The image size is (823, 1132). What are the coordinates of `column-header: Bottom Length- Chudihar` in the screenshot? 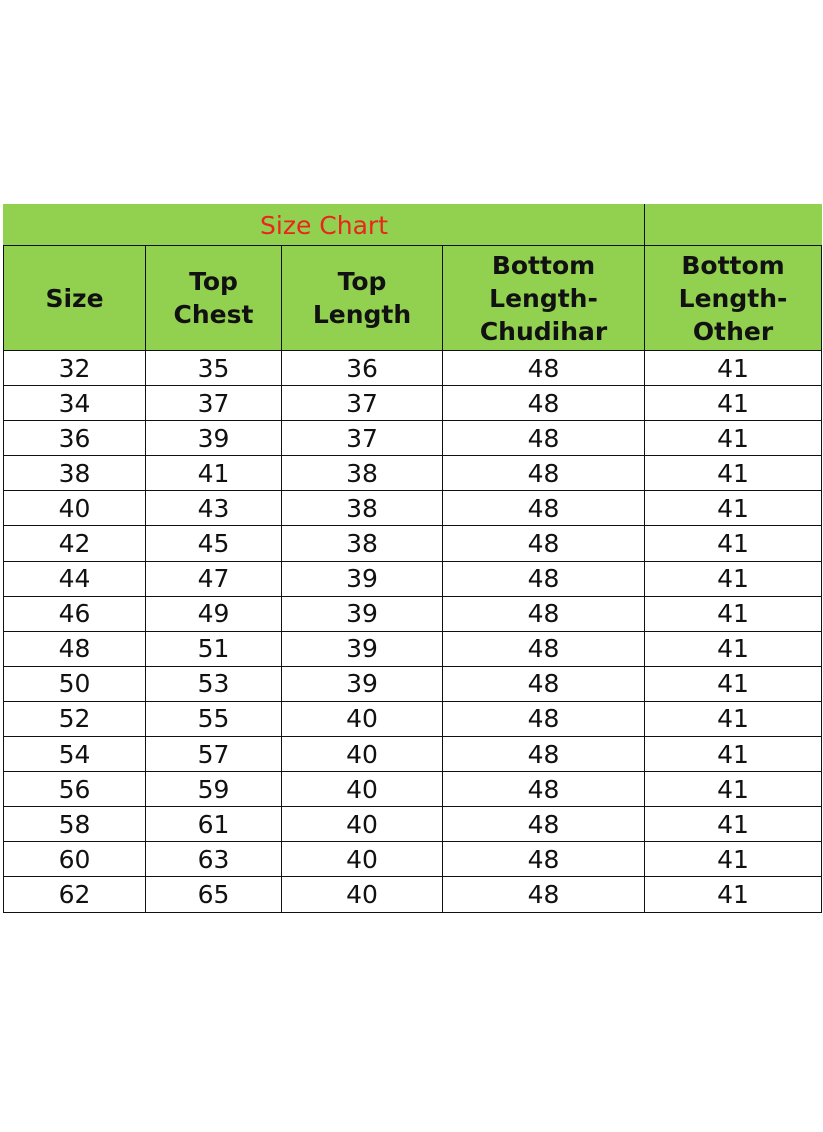 It's located at (543, 298).